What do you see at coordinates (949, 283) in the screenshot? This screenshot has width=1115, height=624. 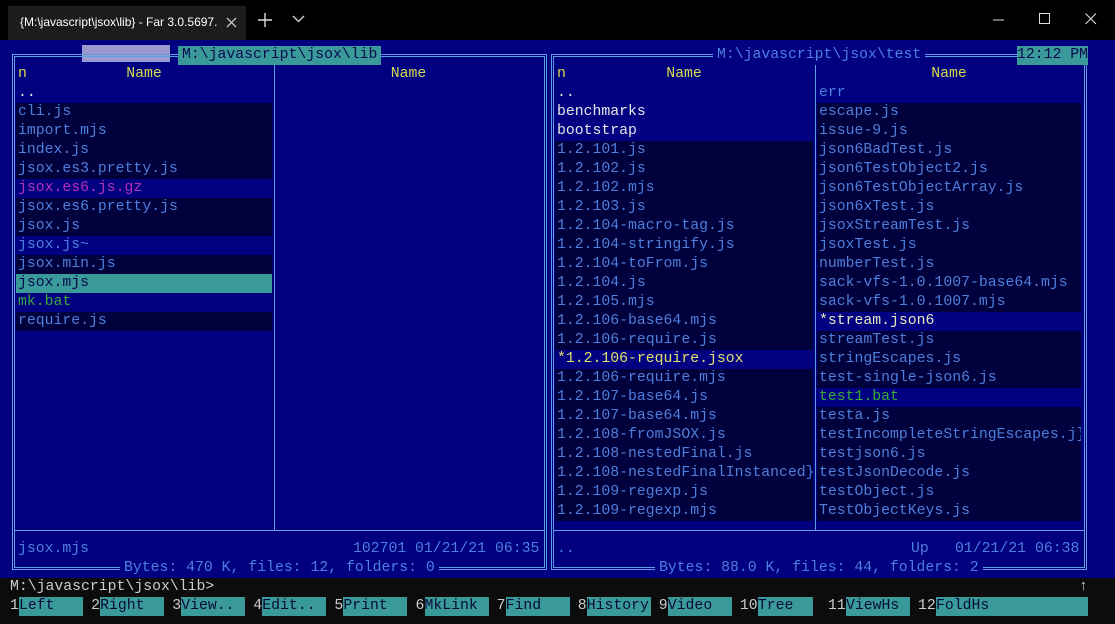 I see `file-entry: sack-vfs-1.0.1007-base64.mjs` at bounding box center [949, 283].